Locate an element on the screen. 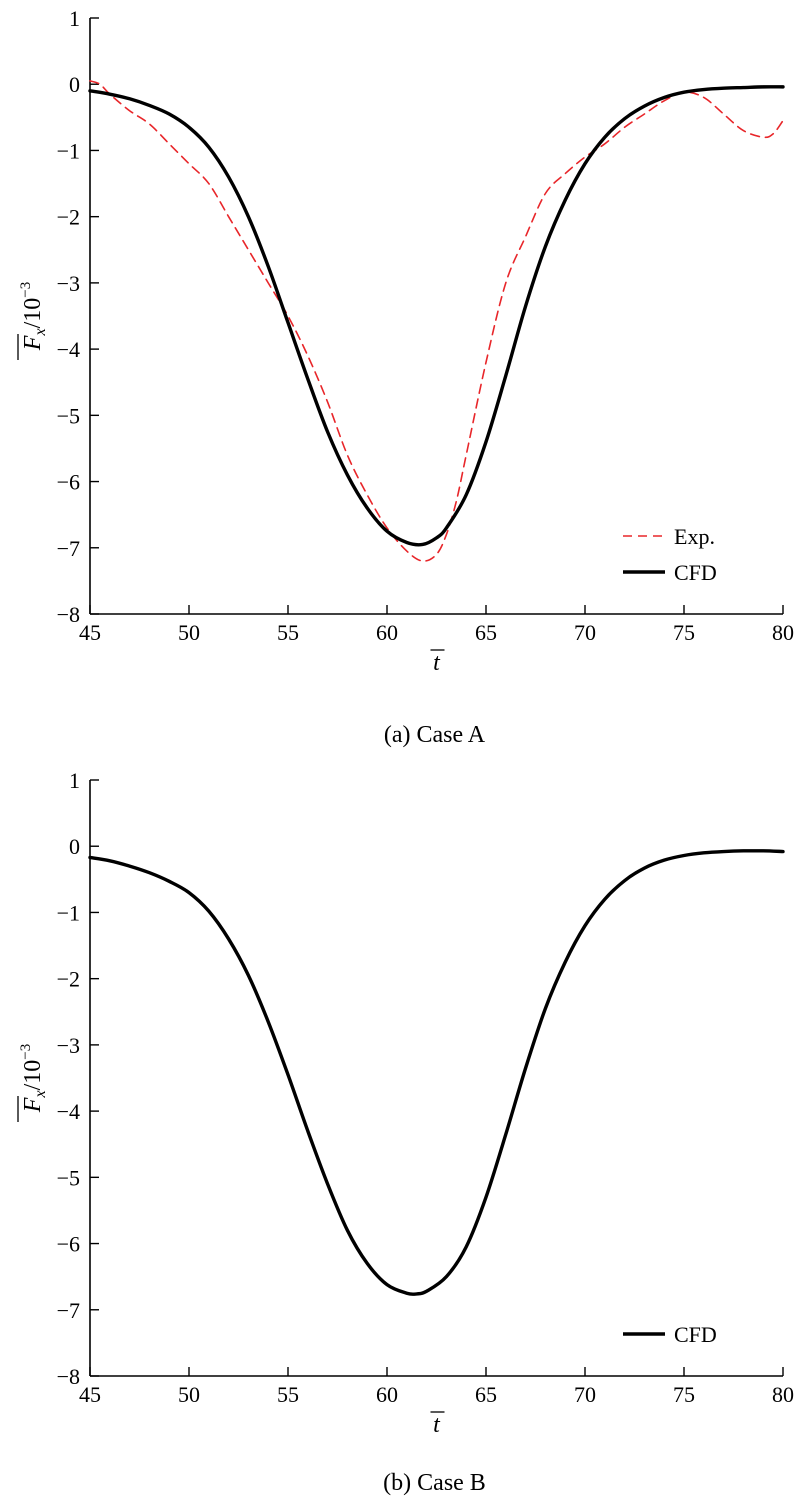 The height and width of the screenshot is (1508, 800). legend-label: Exp. is located at coordinates (694, 536).